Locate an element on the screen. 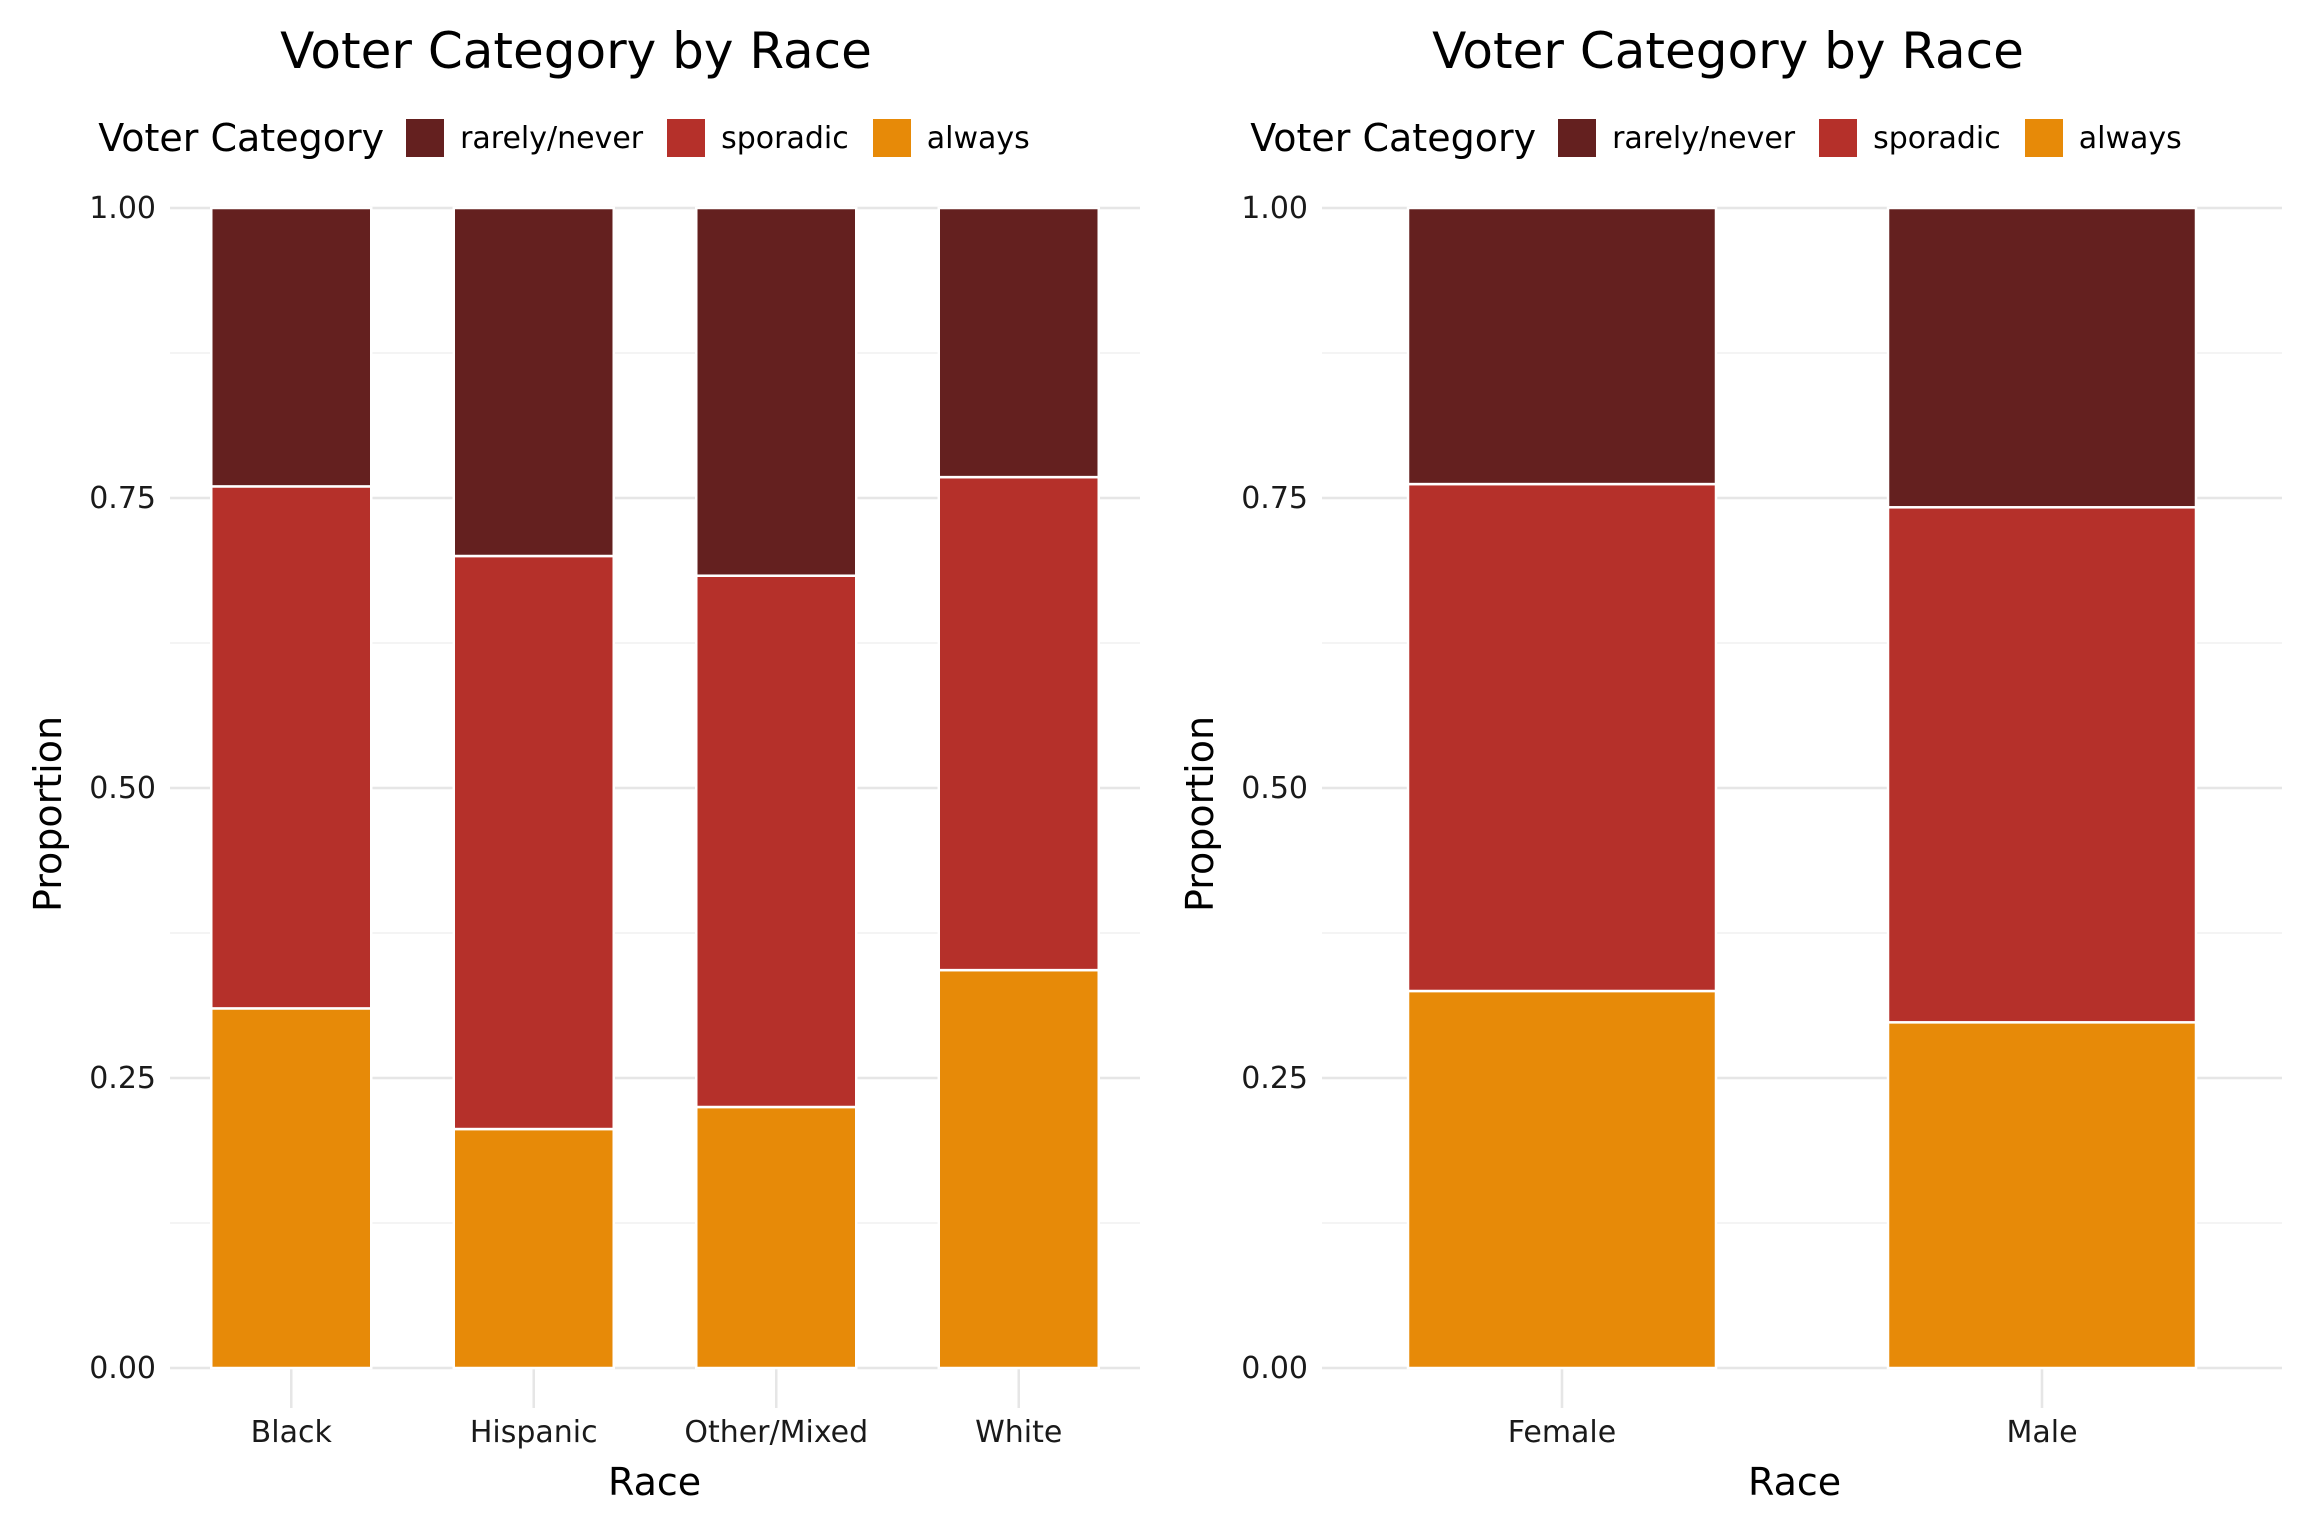 The width and height of the screenshot is (2304, 1536). bar-male-rarely-never is located at coordinates (2042, 357).